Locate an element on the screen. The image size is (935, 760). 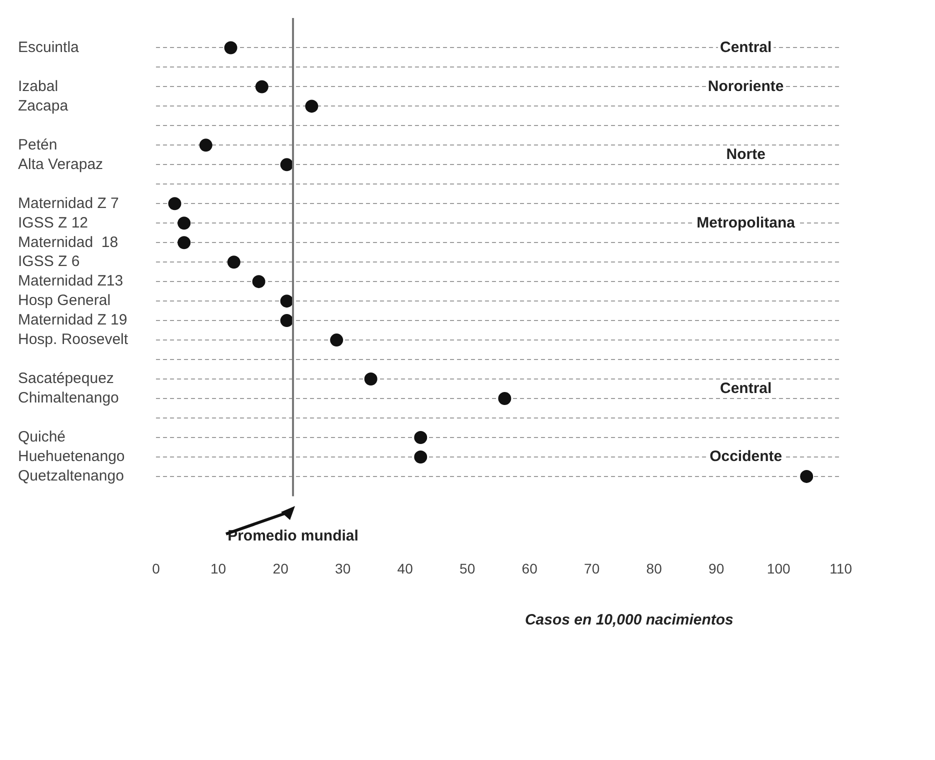
y-tick-label: Quiché is located at coordinates (42, 437).